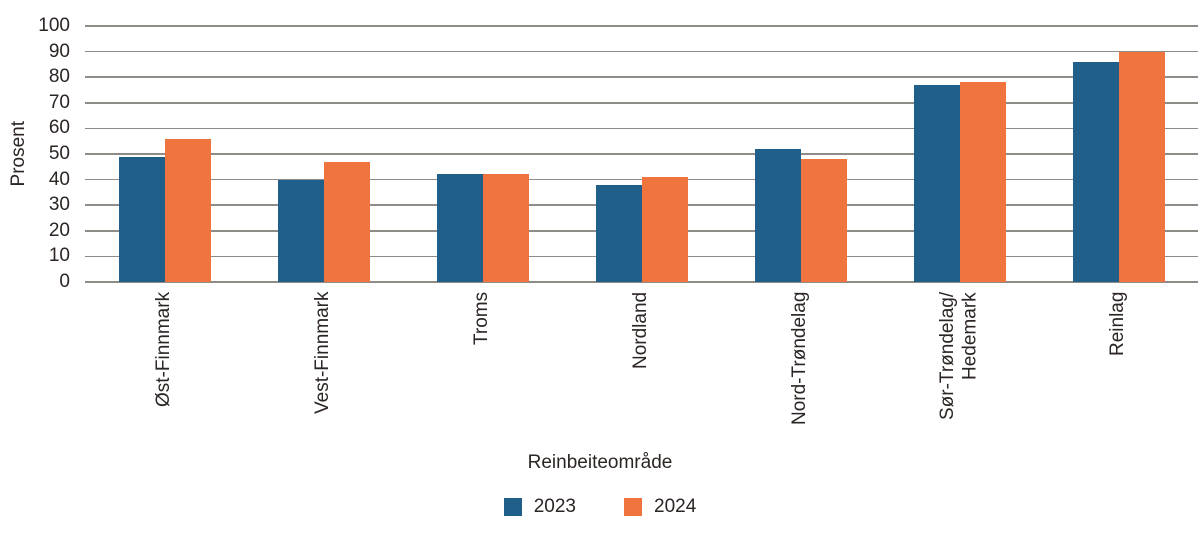 This screenshot has height=542, width=1200. Describe the element at coordinates (64, 281) in the screenshot. I see `y-tick-label: 0` at that location.